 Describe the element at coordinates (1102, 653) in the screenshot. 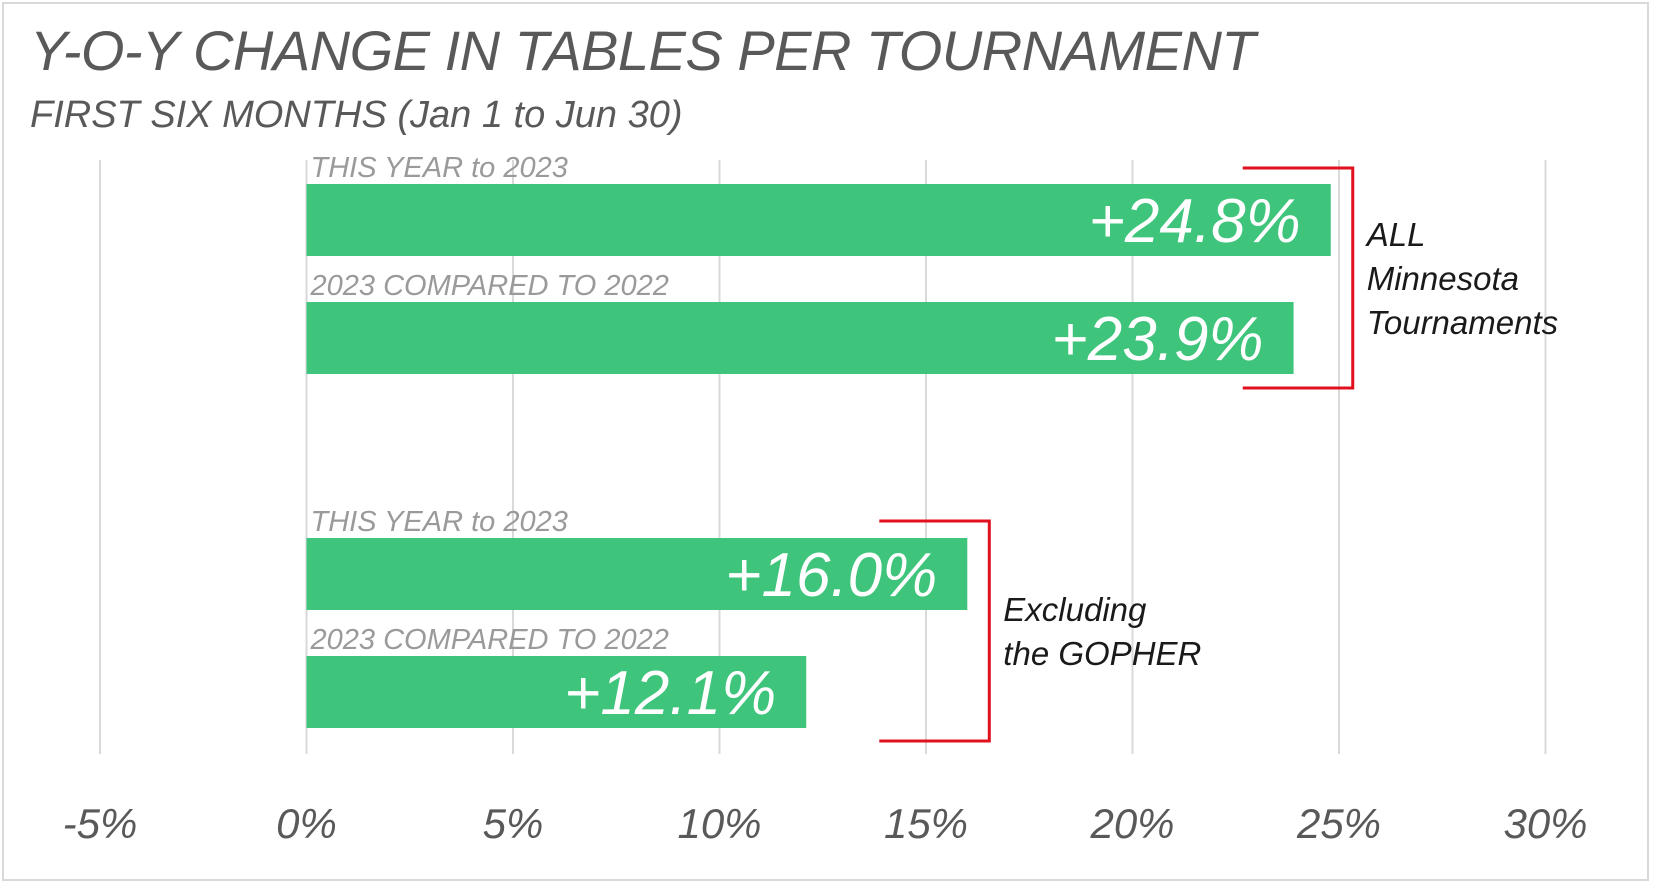

I see `bracket-label-line: the GOPHER` at that location.